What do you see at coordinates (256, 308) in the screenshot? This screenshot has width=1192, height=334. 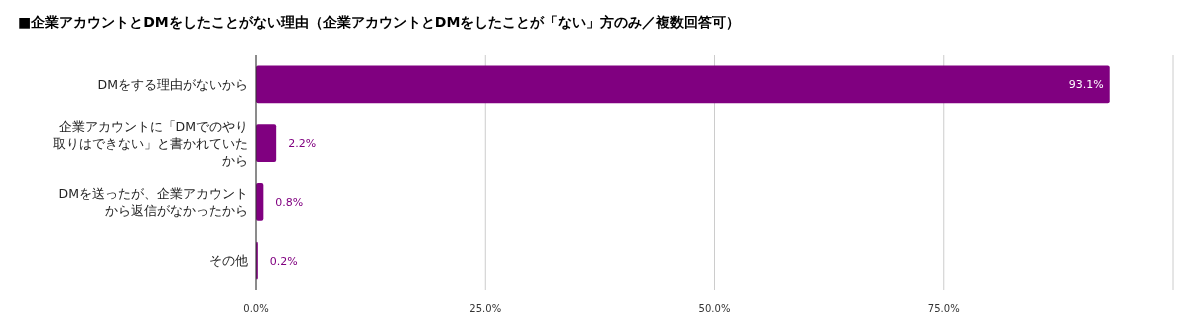 I see `x-tick-label: 0.0%` at bounding box center [256, 308].